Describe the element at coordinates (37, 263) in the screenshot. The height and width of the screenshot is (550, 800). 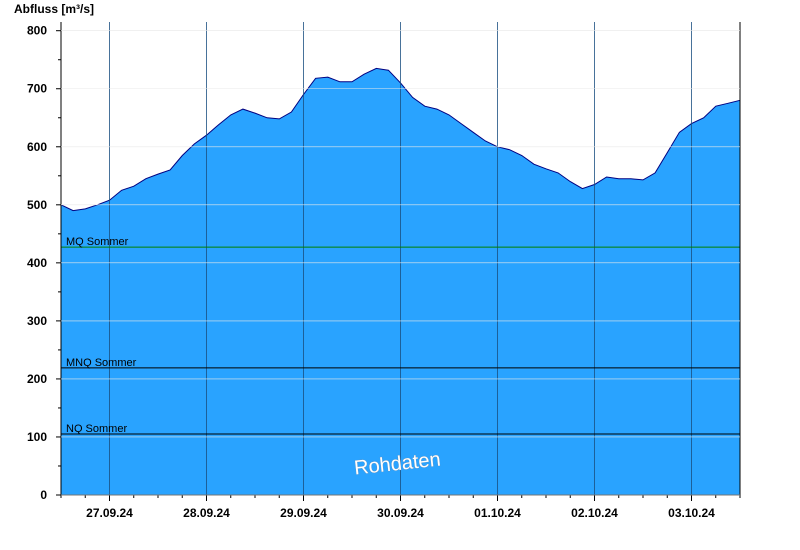
I see `y-tick-label: 400` at that location.